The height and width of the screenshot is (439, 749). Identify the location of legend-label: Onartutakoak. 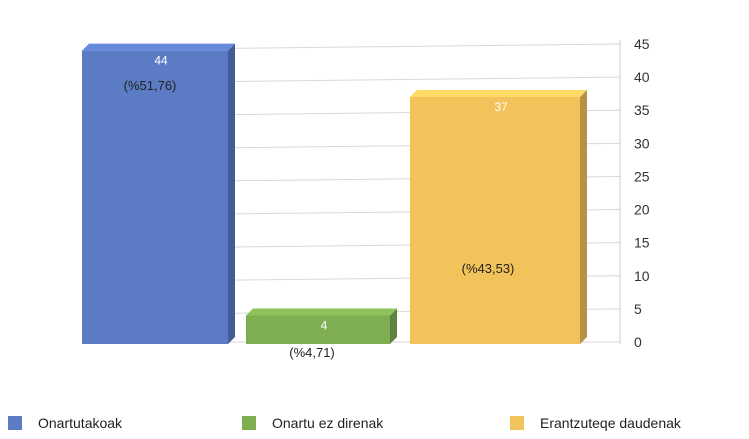
(80, 423).